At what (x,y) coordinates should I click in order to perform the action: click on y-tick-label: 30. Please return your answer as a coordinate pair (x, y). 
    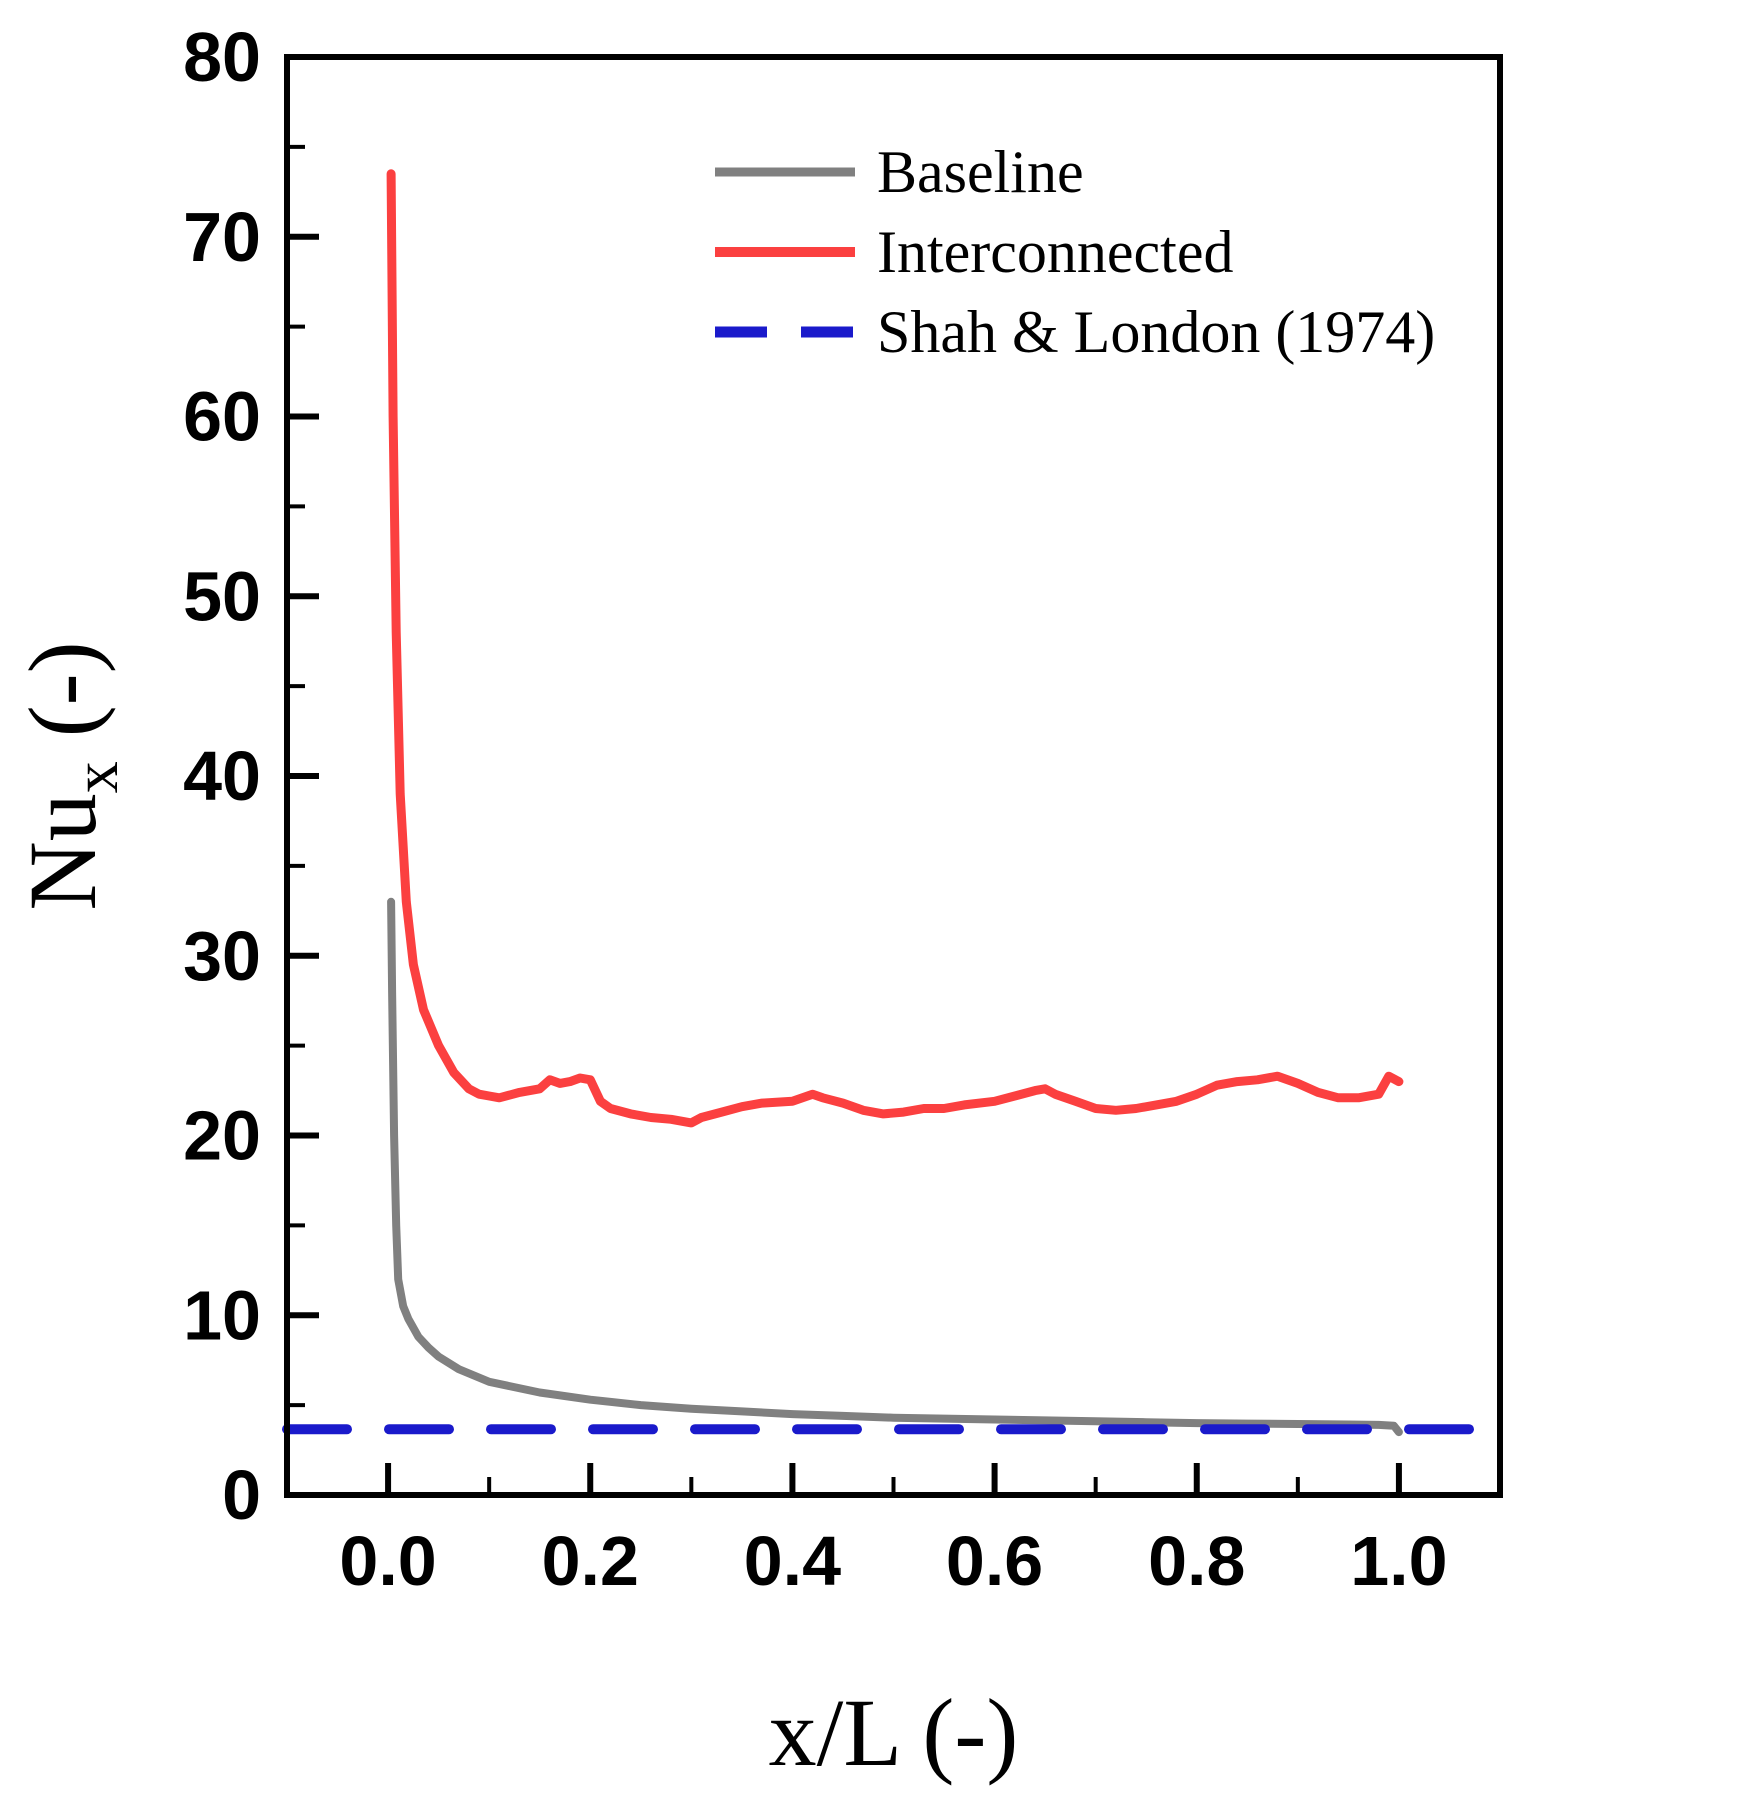
    Looking at the image, I should click on (222, 956).